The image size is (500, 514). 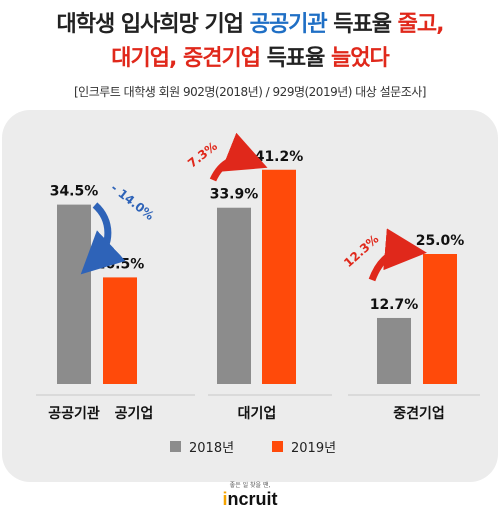 I want to click on incruit-logo: 좋은 일 찾을 땐, incruit, so click(x=250, y=495).